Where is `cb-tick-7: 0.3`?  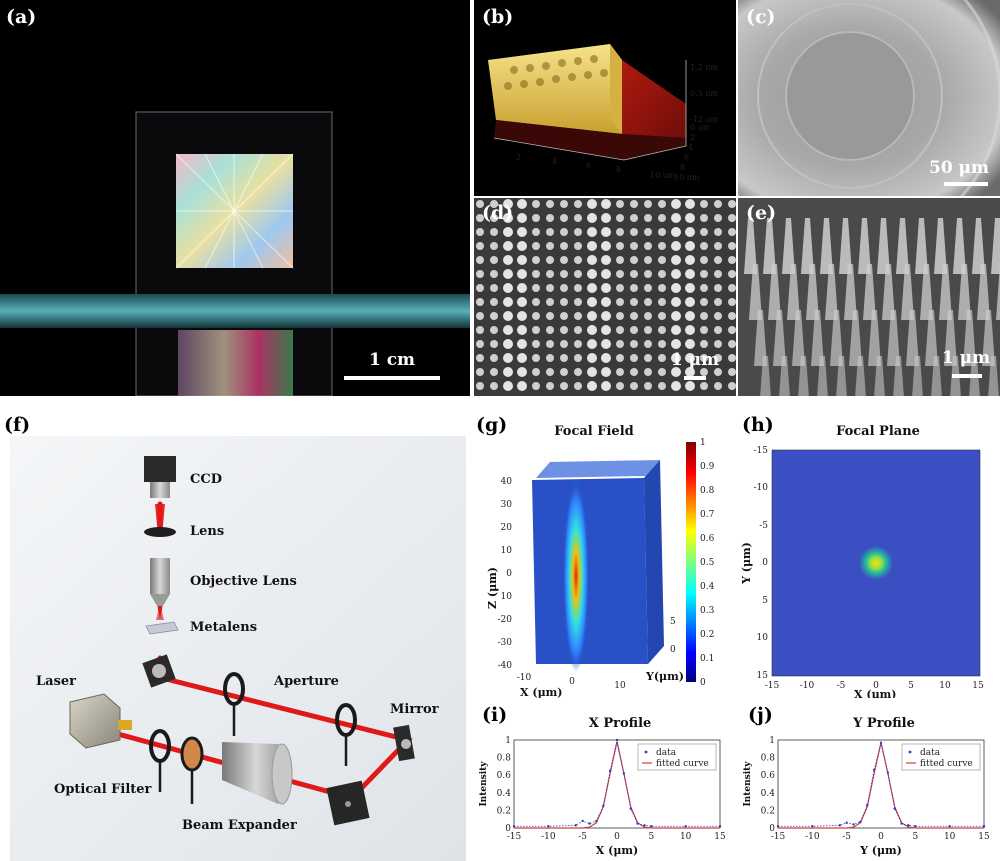 cb-tick-7: 0.3 is located at coordinates (707, 611).